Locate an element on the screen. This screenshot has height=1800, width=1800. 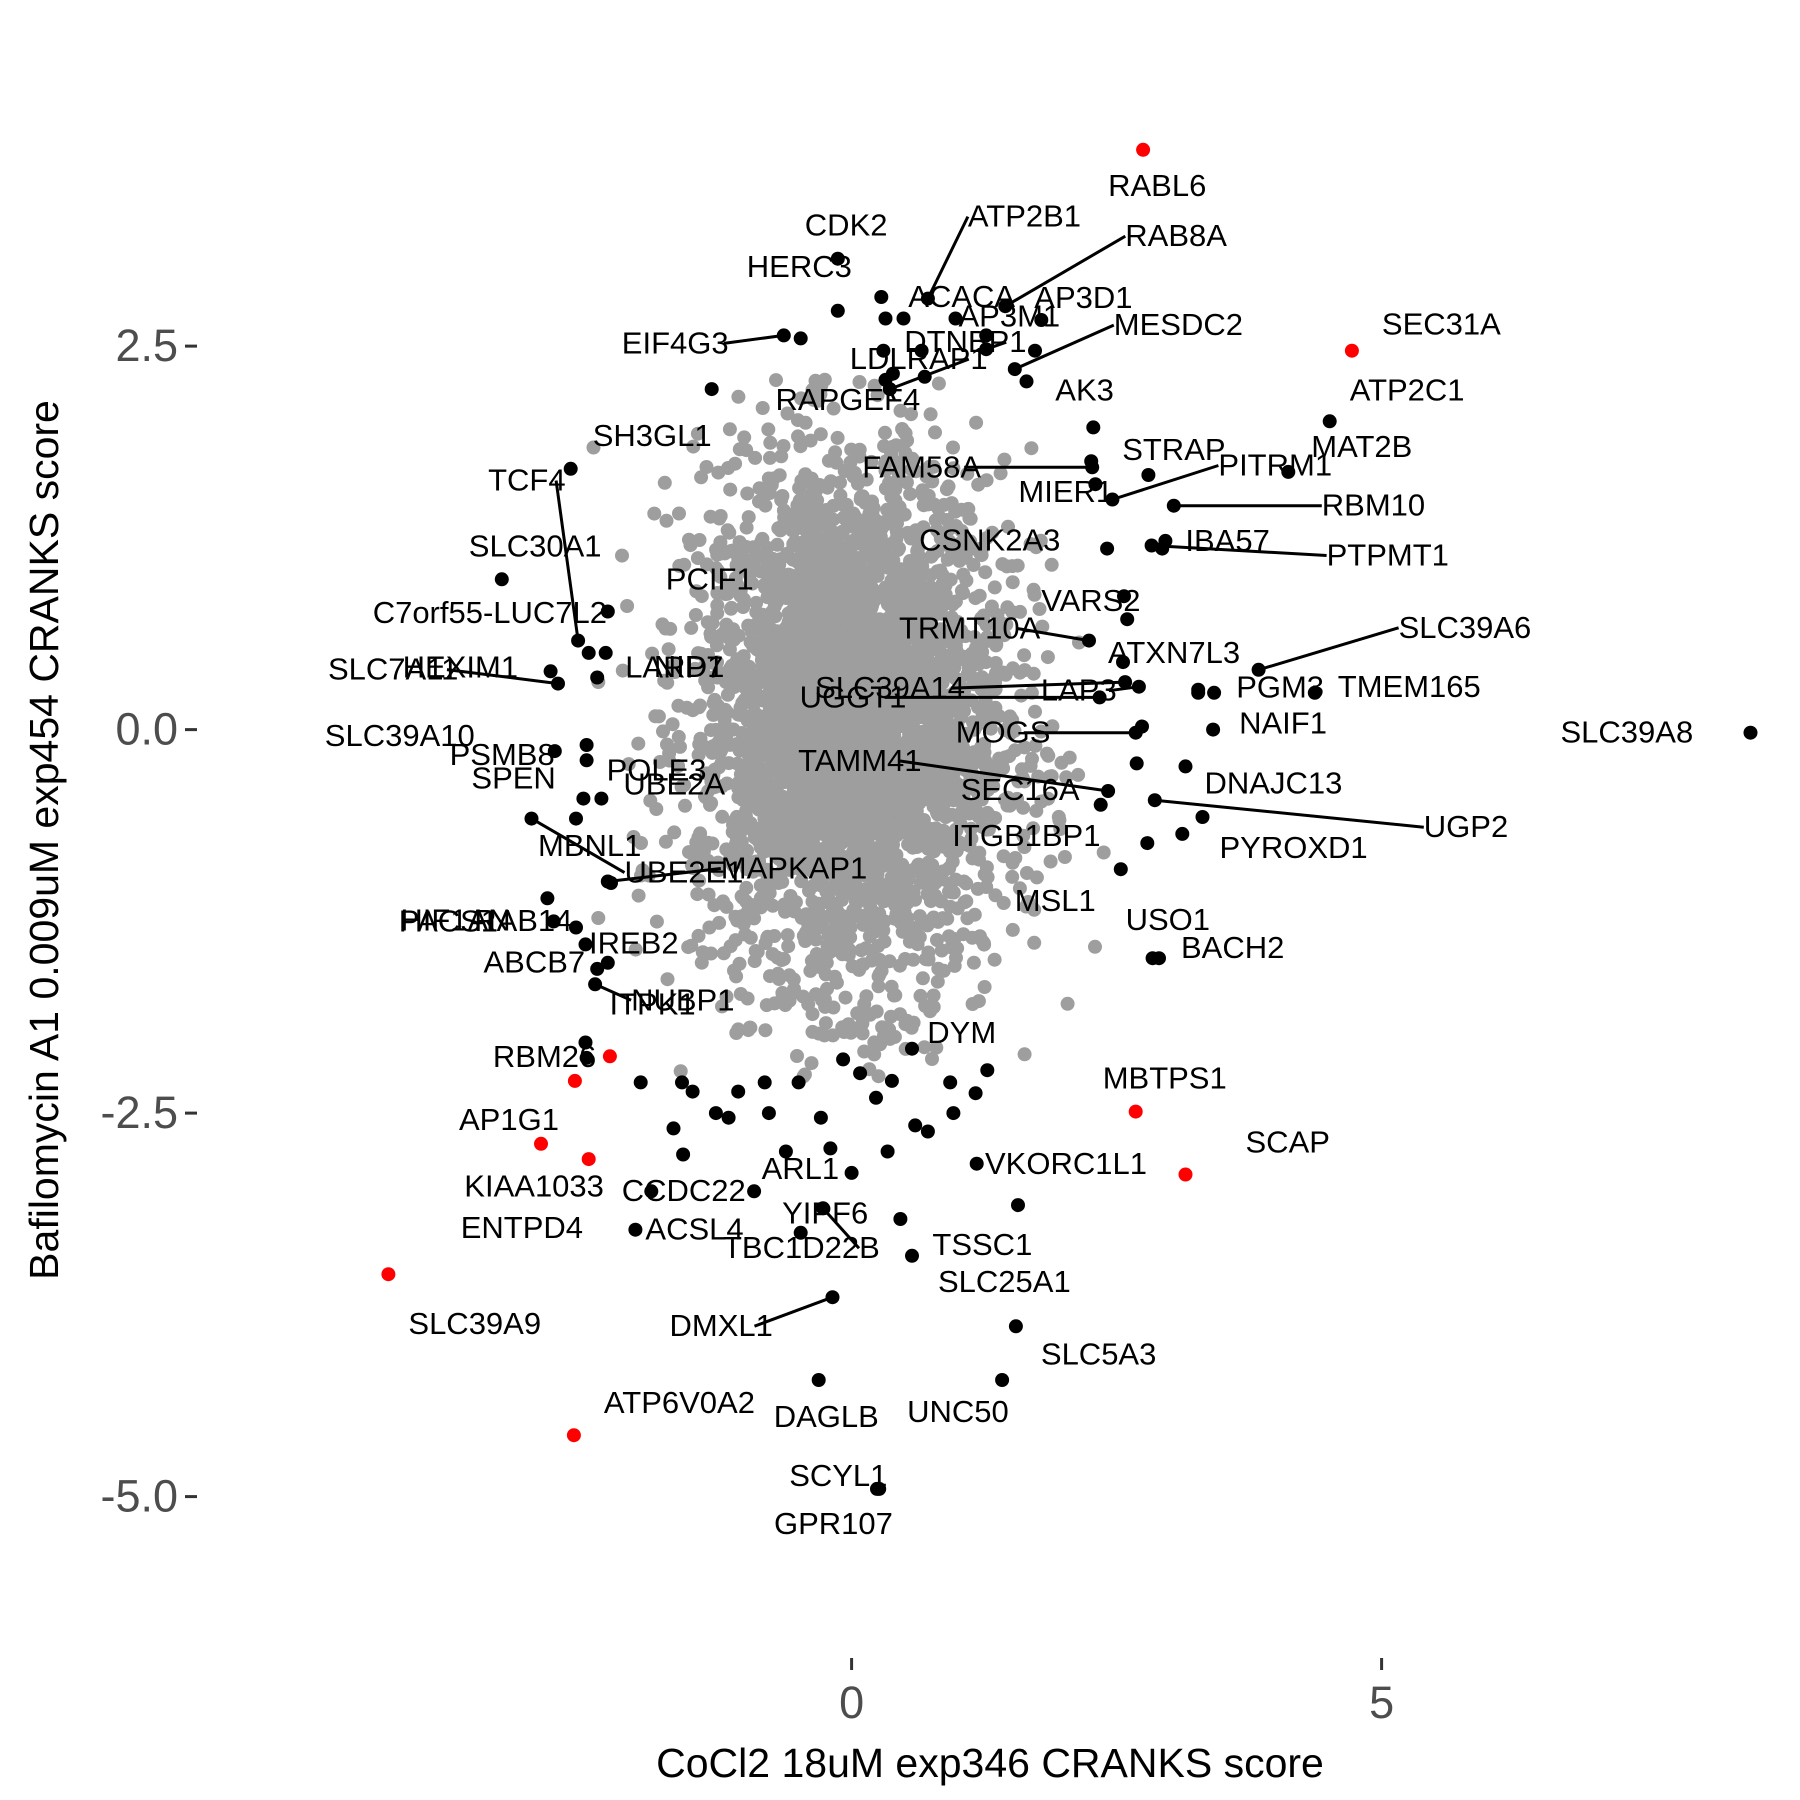
gene-label: TBC1D22B is located at coordinates (801, 1247).